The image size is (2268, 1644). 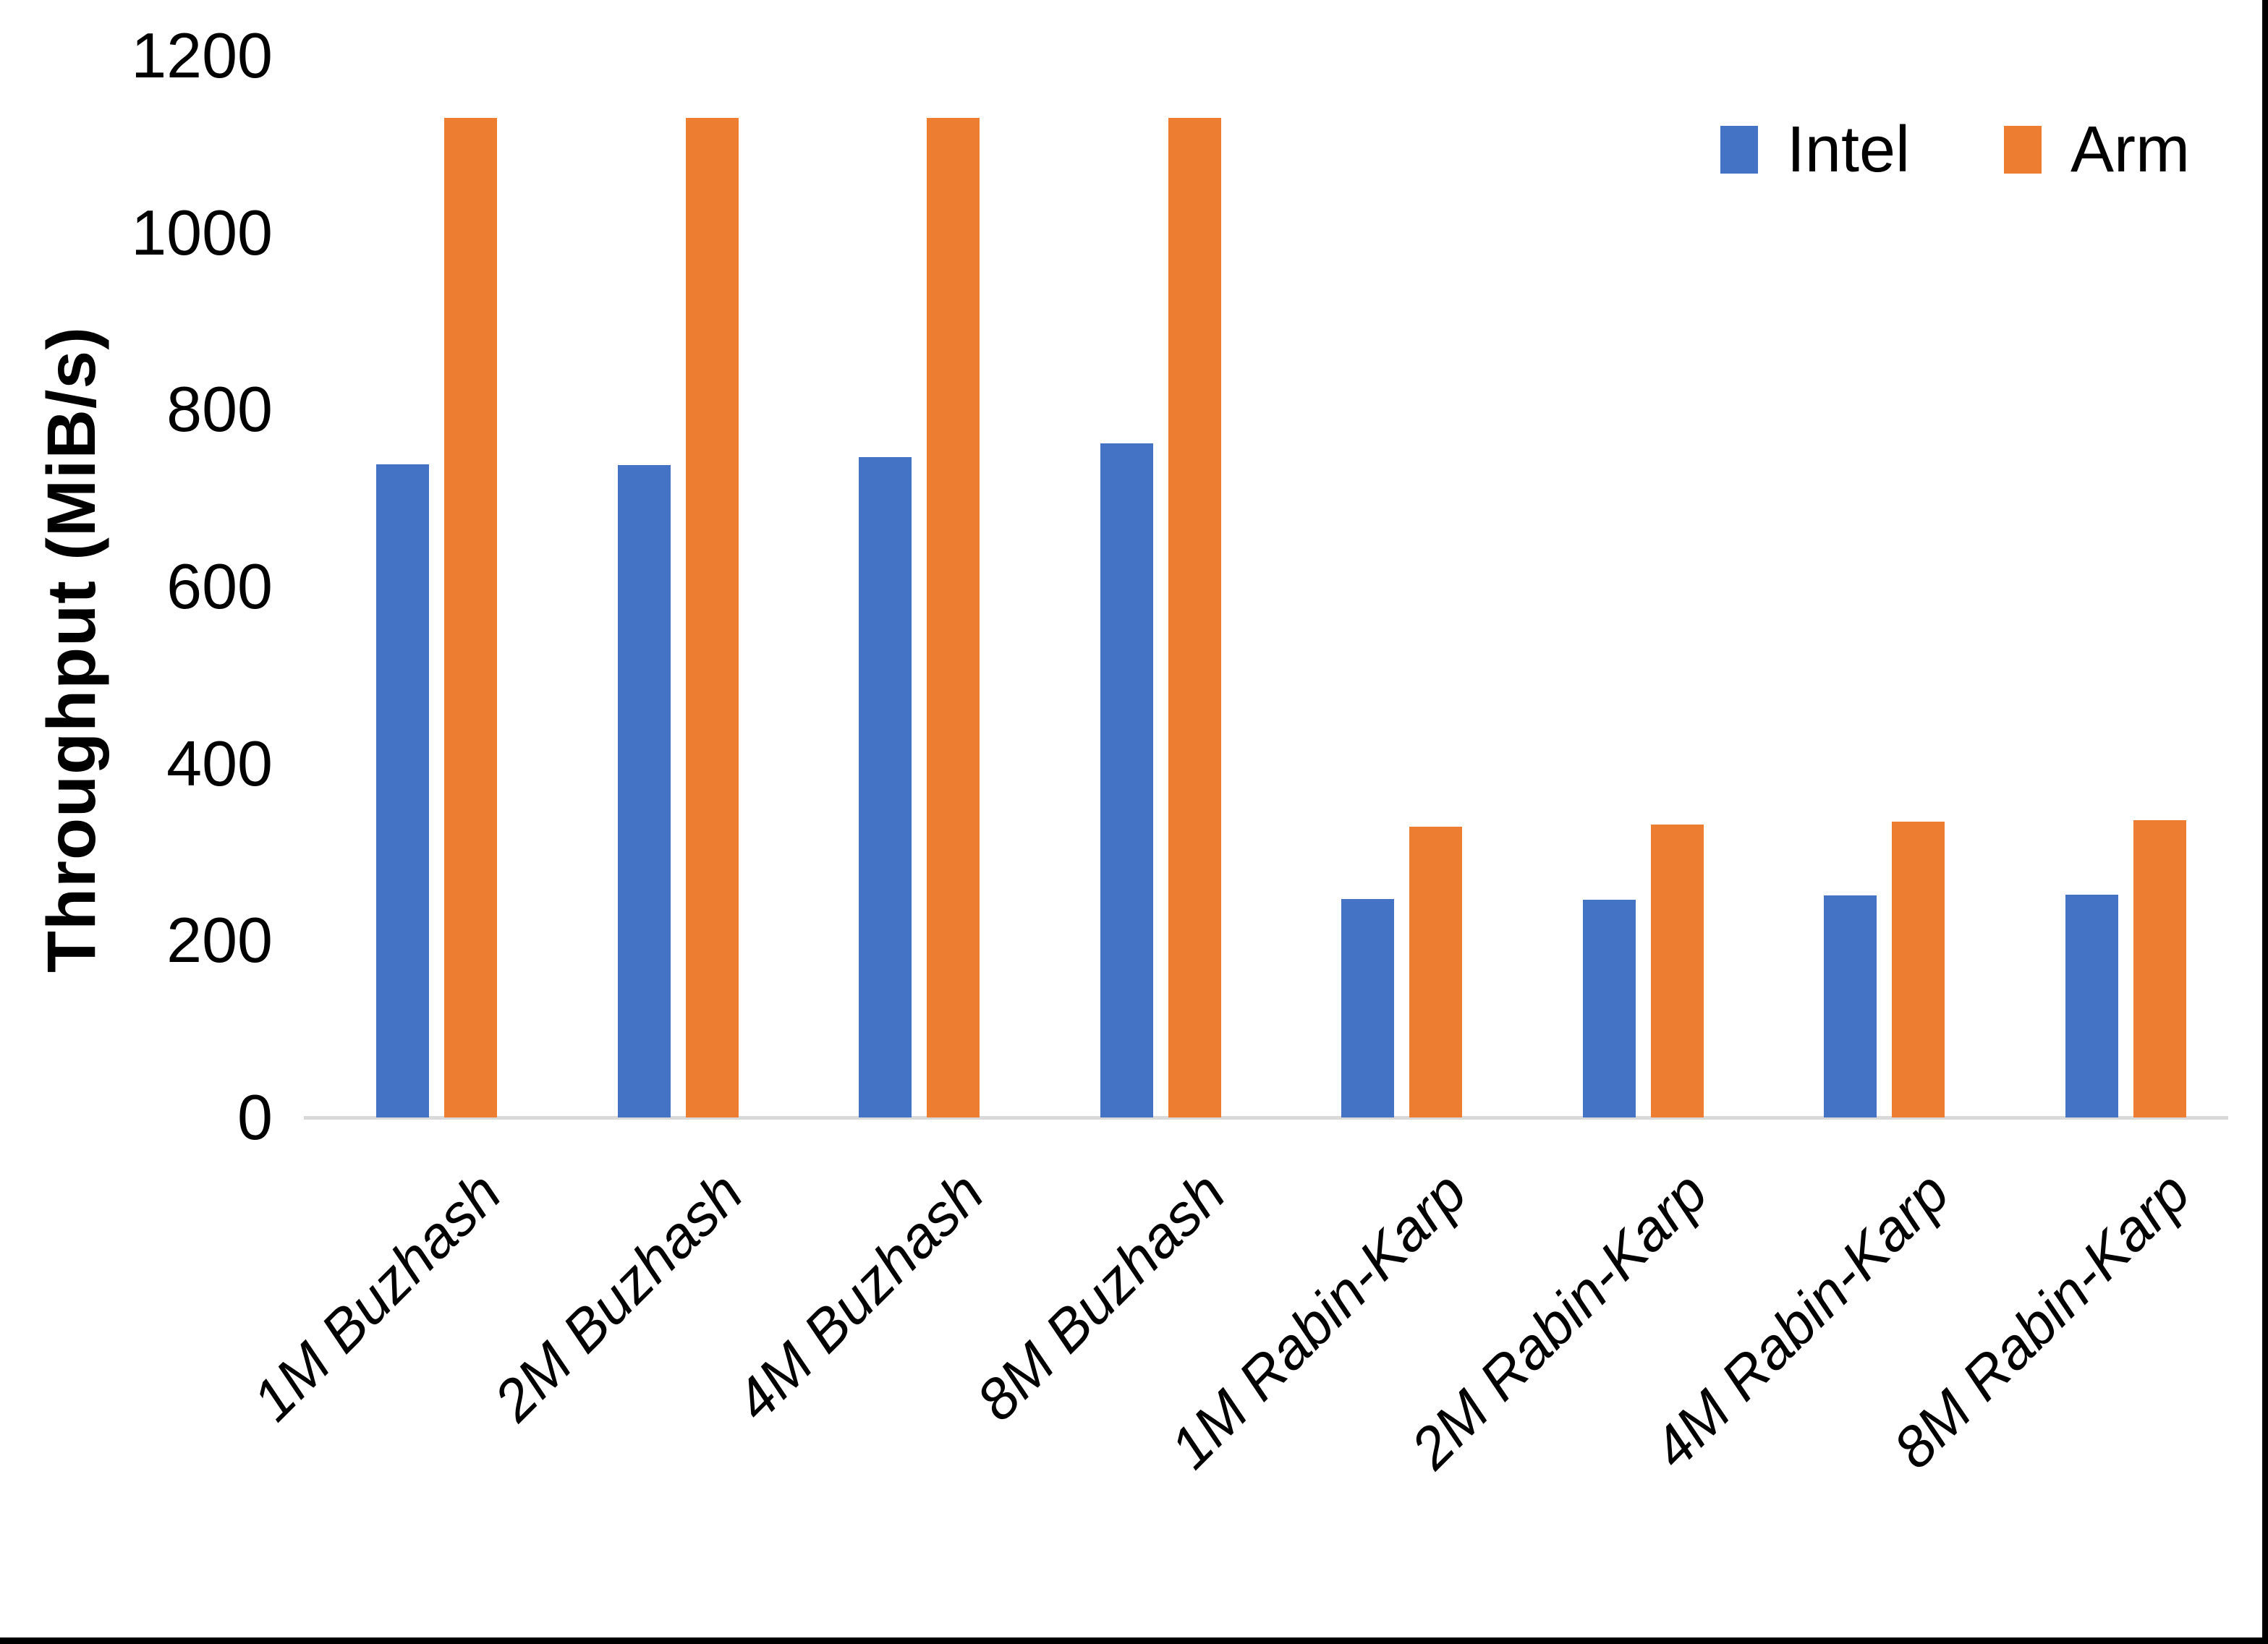 What do you see at coordinates (953, 617) in the screenshot?
I see `bar-arm-4m-buzhash` at bounding box center [953, 617].